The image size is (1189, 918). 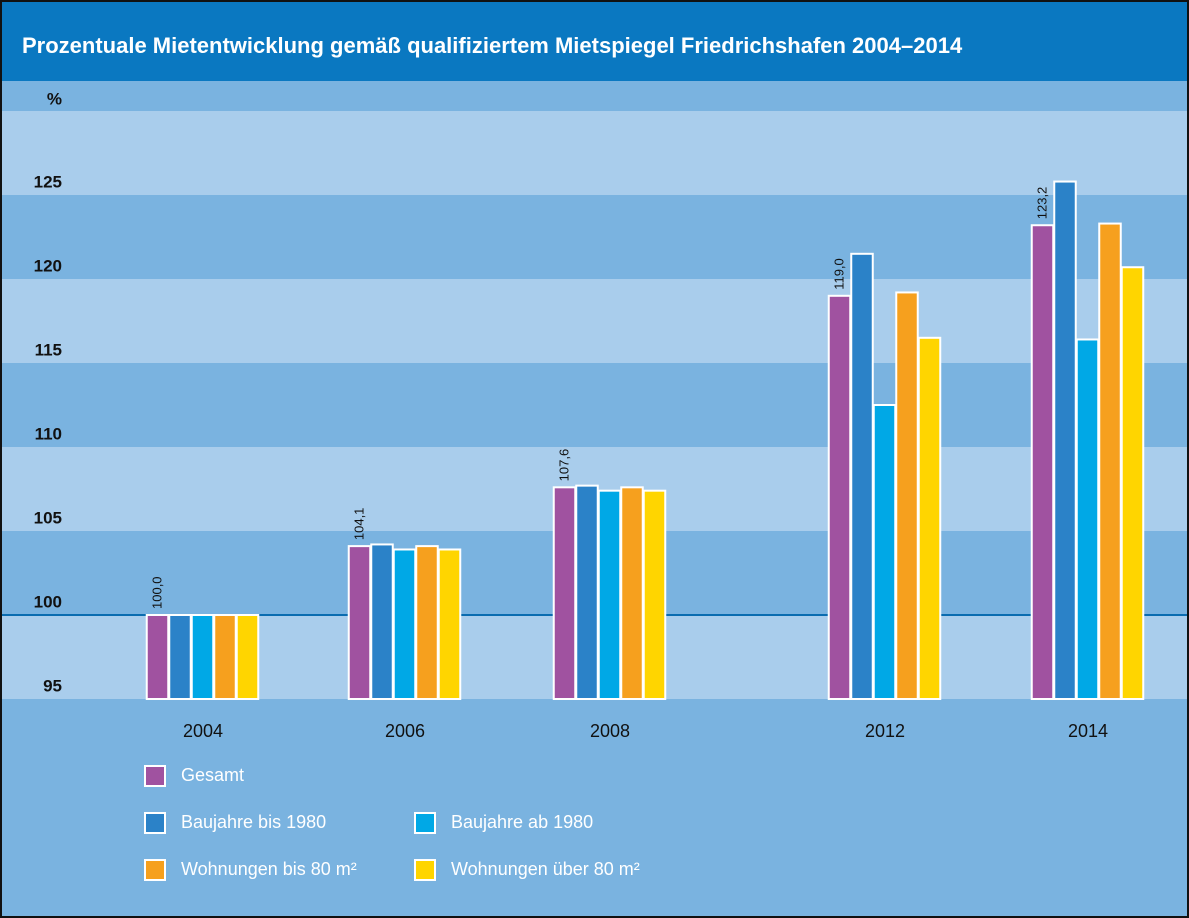 I want to click on value-label: 123,2, so click(x=1041, y=203).